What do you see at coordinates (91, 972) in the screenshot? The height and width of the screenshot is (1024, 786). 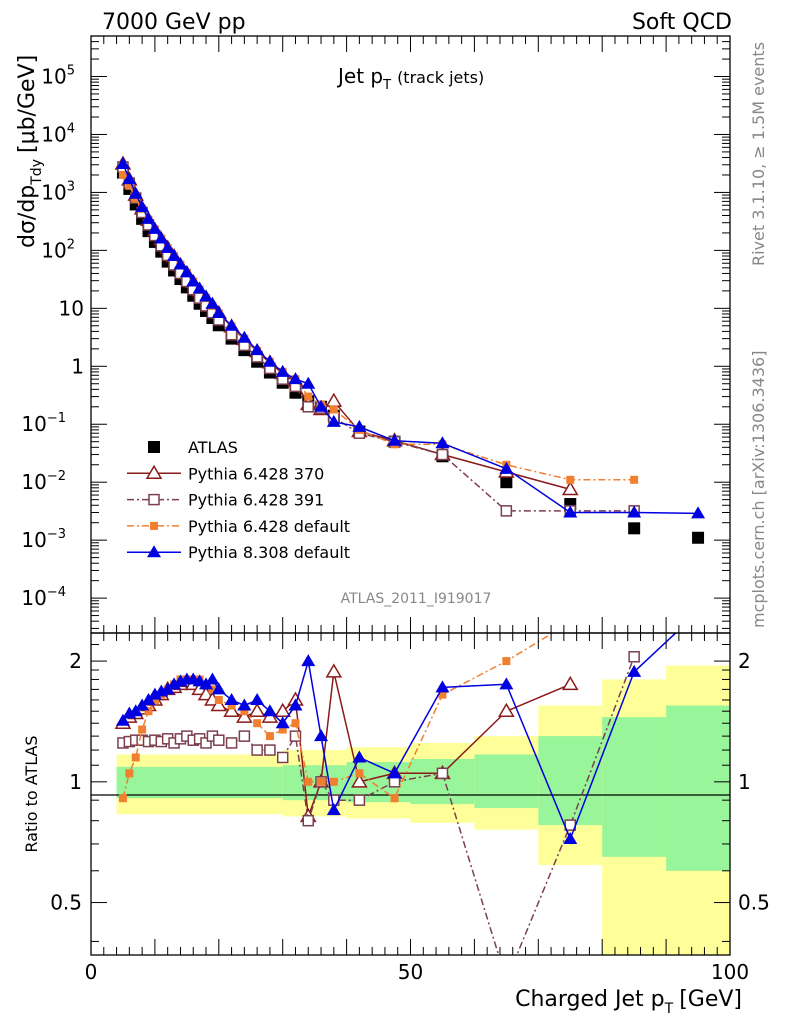 I see `x-tick-label: 0` at bounding box center [91, 972].